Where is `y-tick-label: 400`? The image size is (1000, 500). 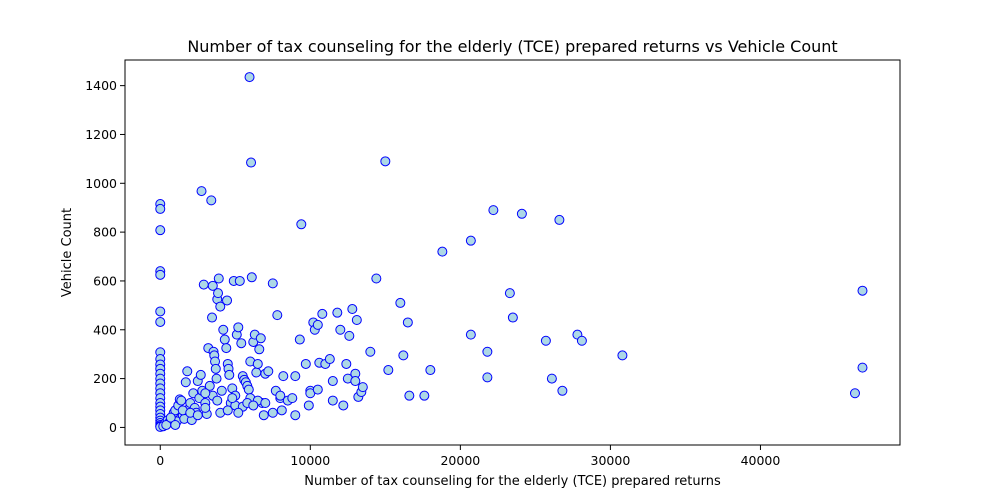
y-tick-label: 400 is located at coordinates (105, 329).